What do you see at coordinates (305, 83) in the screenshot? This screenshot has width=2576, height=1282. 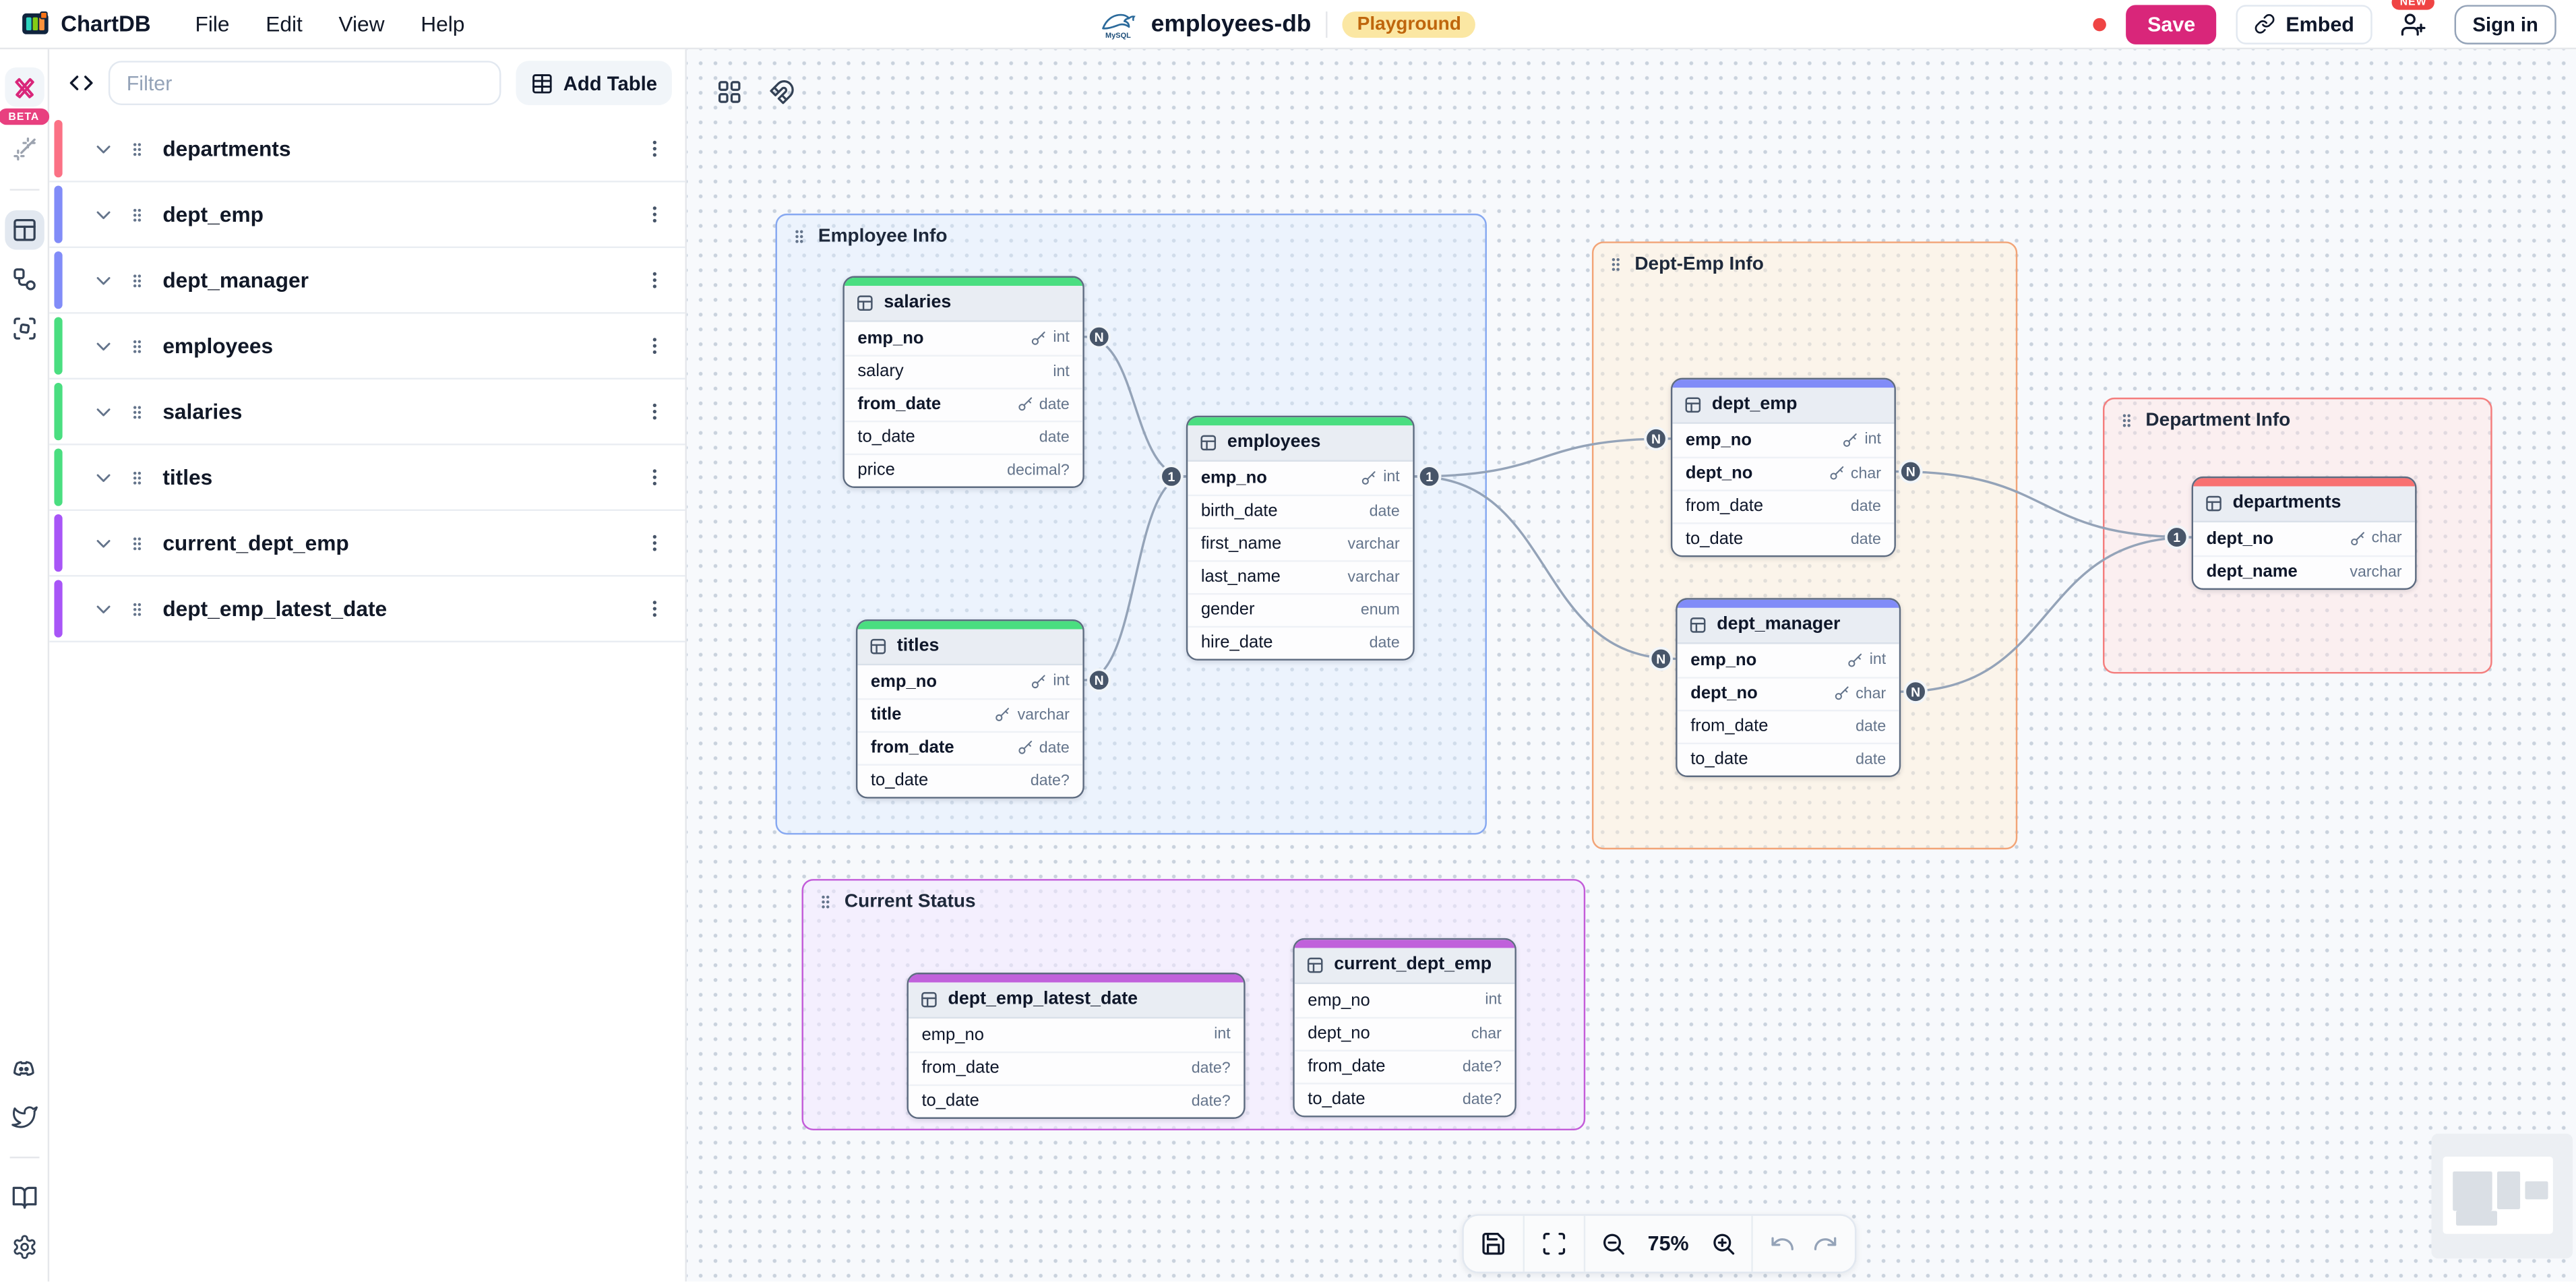 I see `filter-input` at bounding box center [305, 83].